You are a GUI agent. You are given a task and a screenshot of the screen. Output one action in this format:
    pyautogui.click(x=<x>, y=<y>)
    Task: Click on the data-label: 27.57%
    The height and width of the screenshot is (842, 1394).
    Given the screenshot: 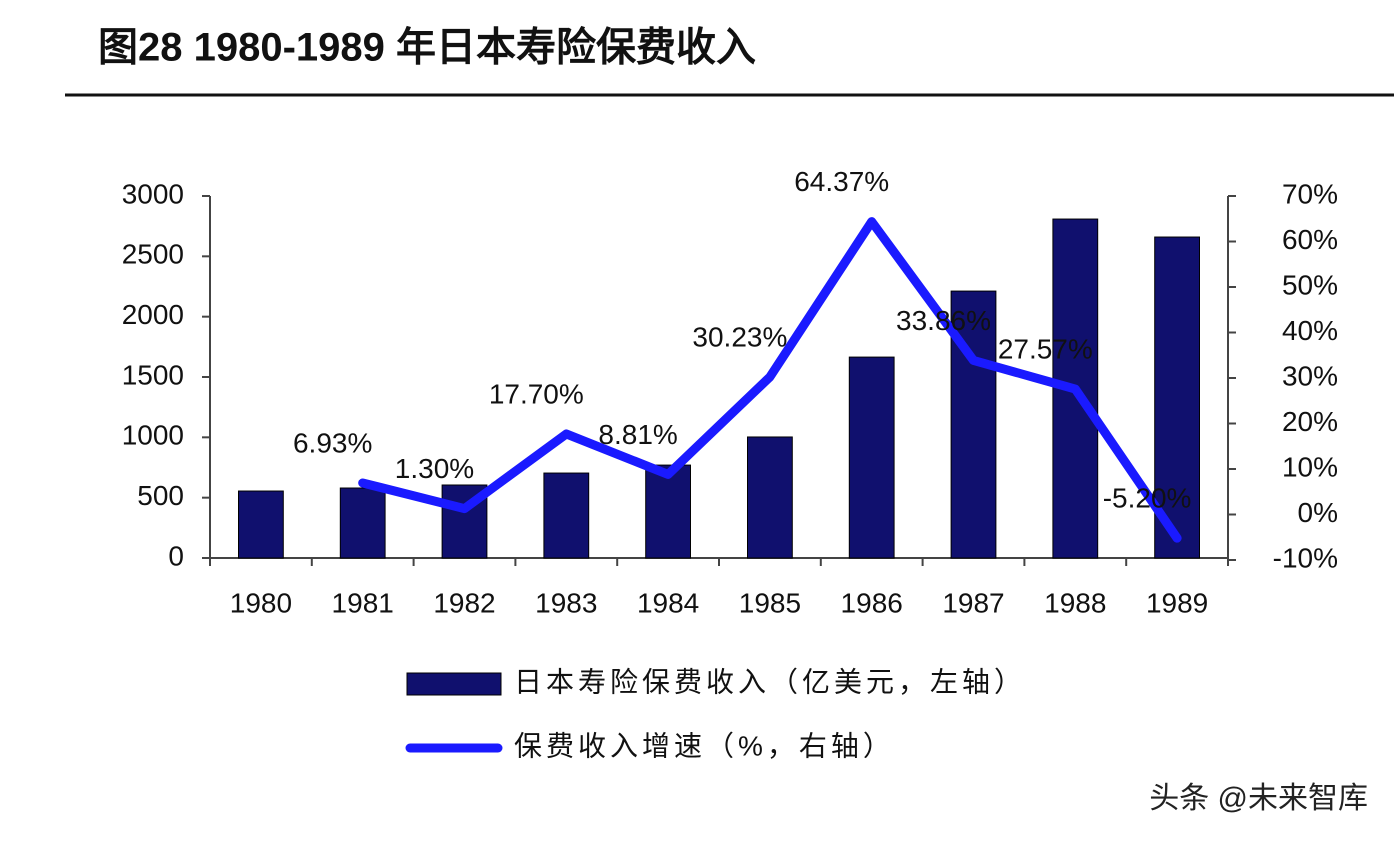 What is the action you would take?
    pyautogui.click(x=1045, y=348)
    